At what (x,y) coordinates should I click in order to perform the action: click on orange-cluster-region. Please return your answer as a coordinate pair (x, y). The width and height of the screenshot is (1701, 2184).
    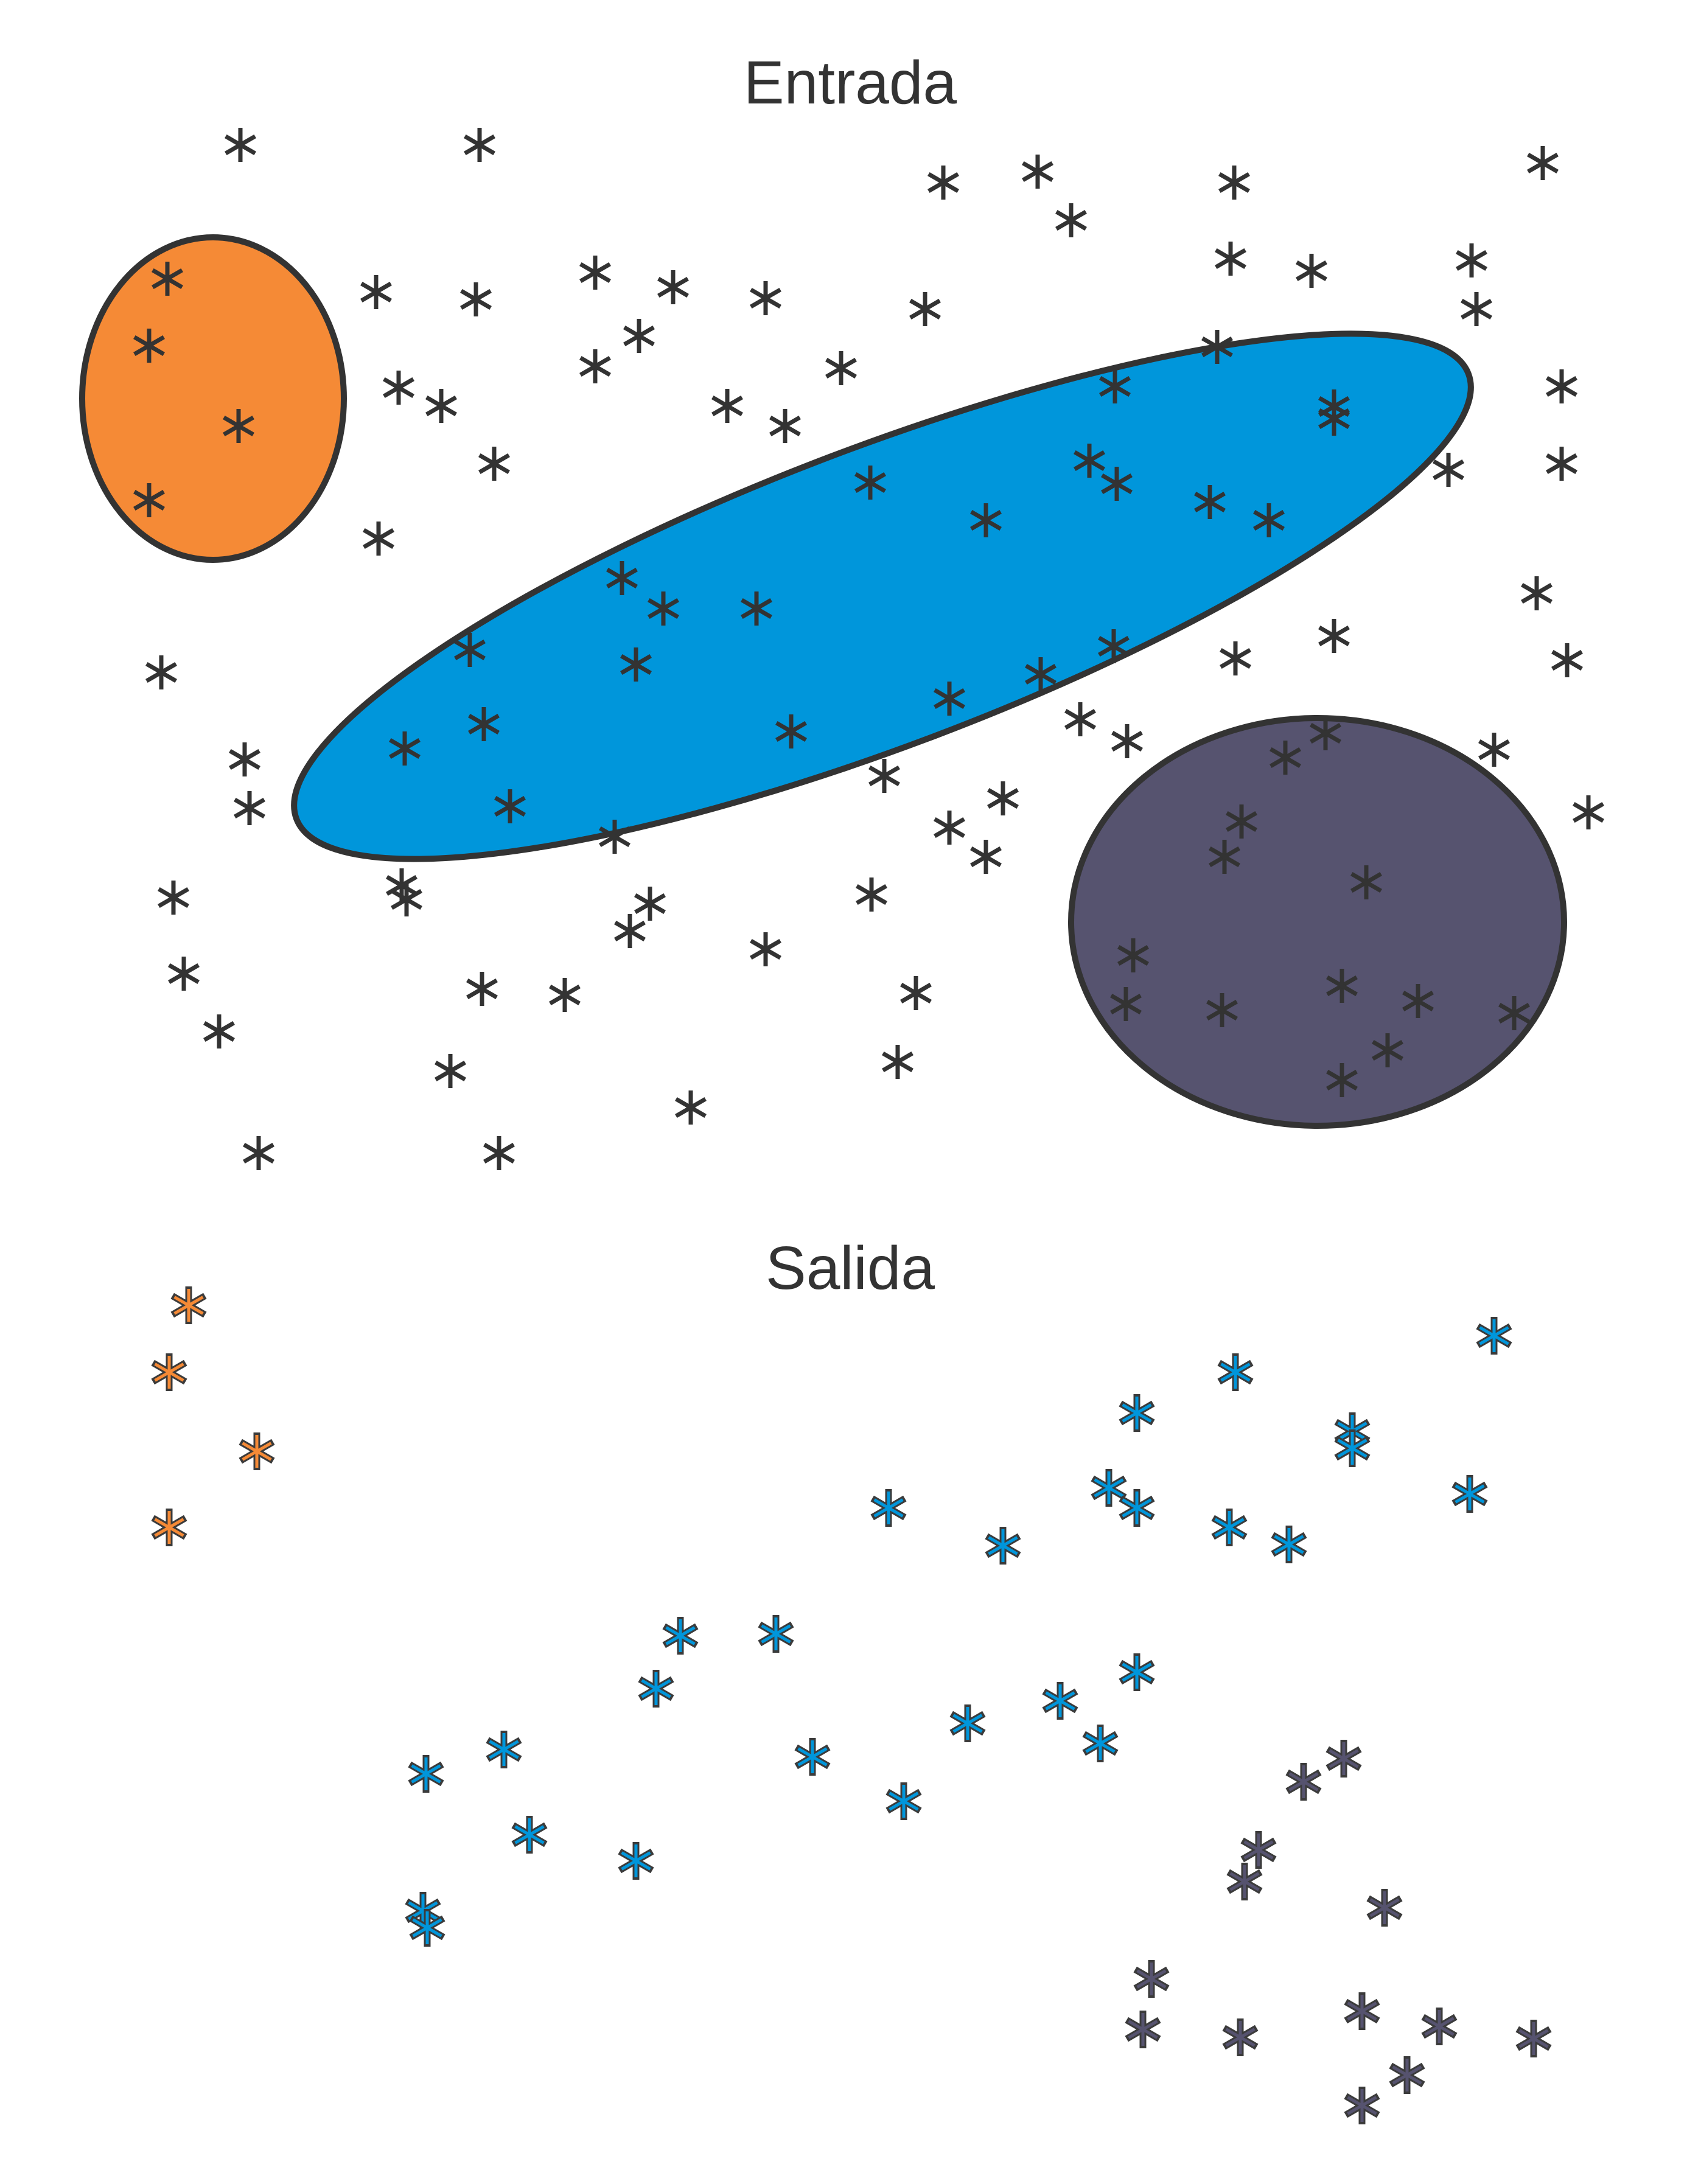
    Looking at the image, I should click on (213, 398).